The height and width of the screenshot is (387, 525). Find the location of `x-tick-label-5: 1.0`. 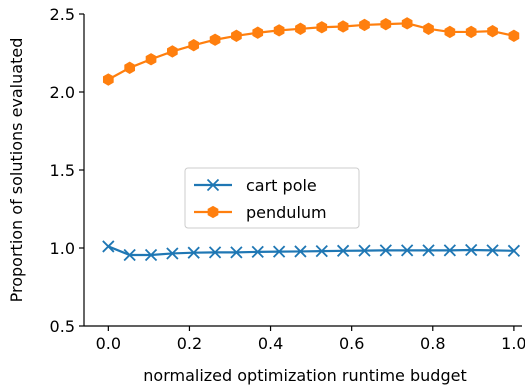

x-tick-label-5: 1.0 is located at coordinates (513, 343).